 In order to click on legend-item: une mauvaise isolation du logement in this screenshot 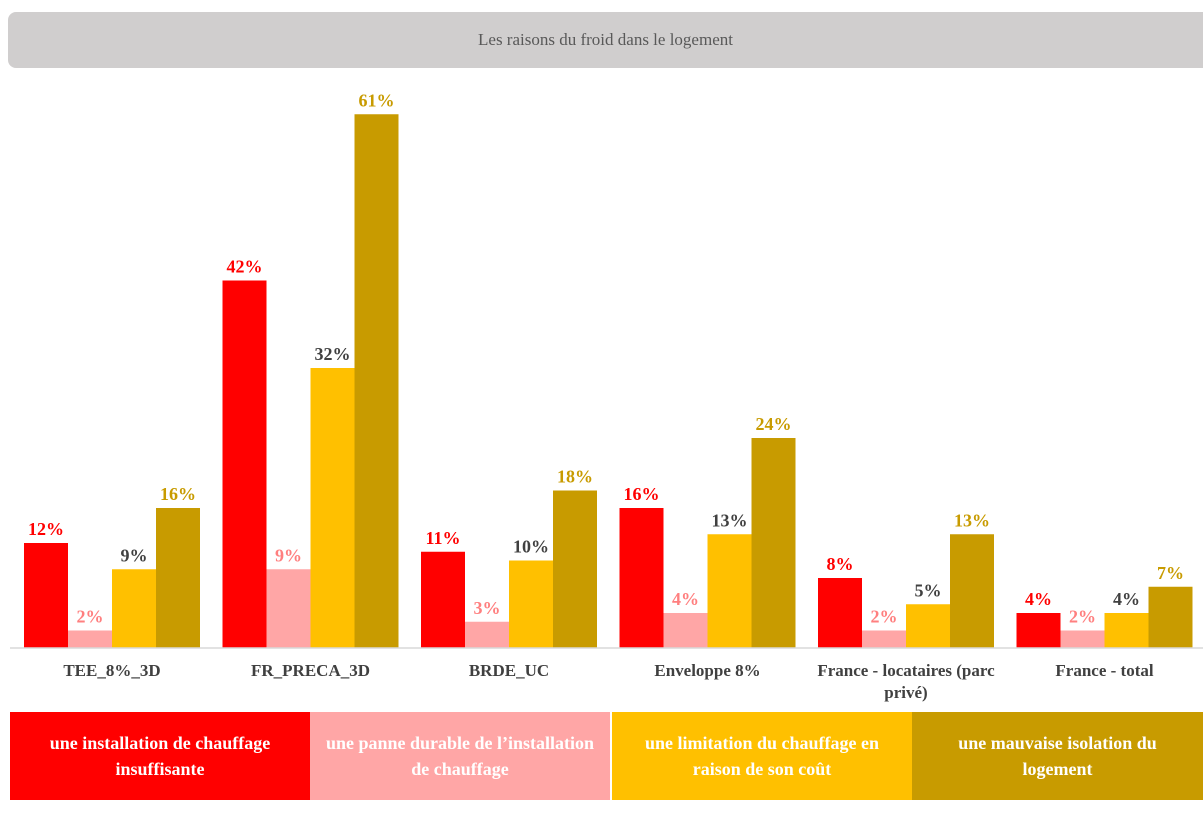, I will do `click(1057, 756)`.